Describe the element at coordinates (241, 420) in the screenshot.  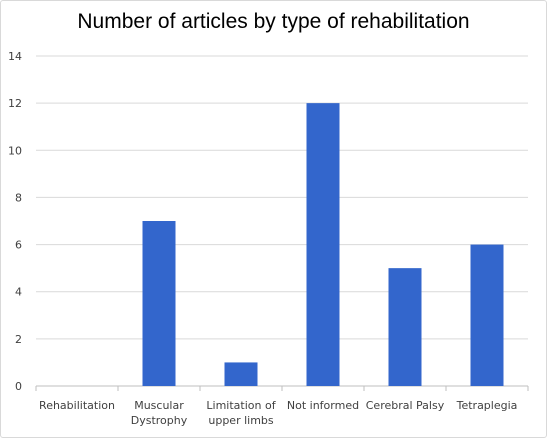
I see `x-tick-label: upper limbs` at that location.